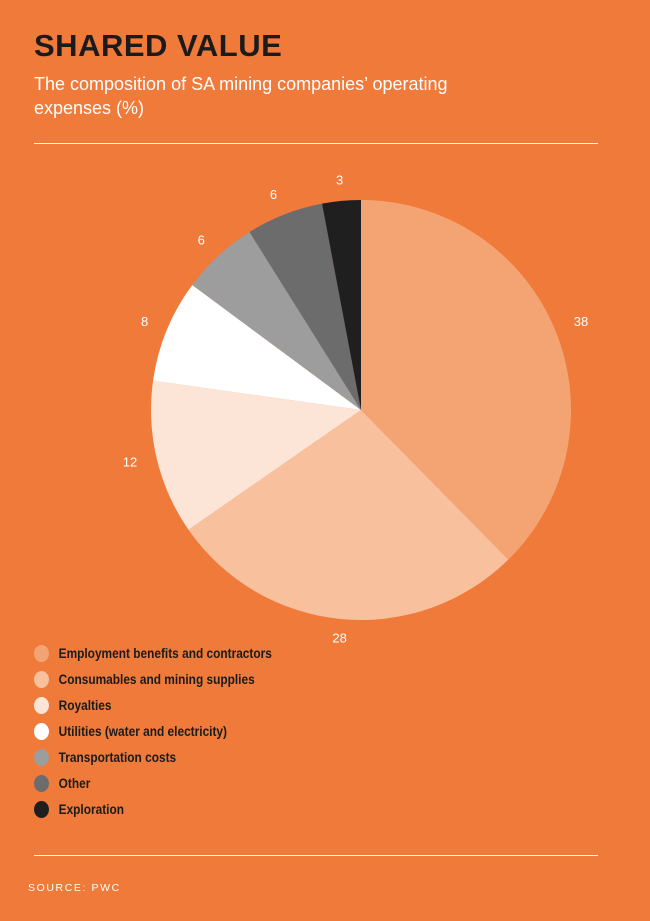 The width and height of the screenshot is (650, 921). What do you see at coordinates (339, 179) in the screenshot?
I see `data-label-exploration: 3` at bounding box center [339, 179].